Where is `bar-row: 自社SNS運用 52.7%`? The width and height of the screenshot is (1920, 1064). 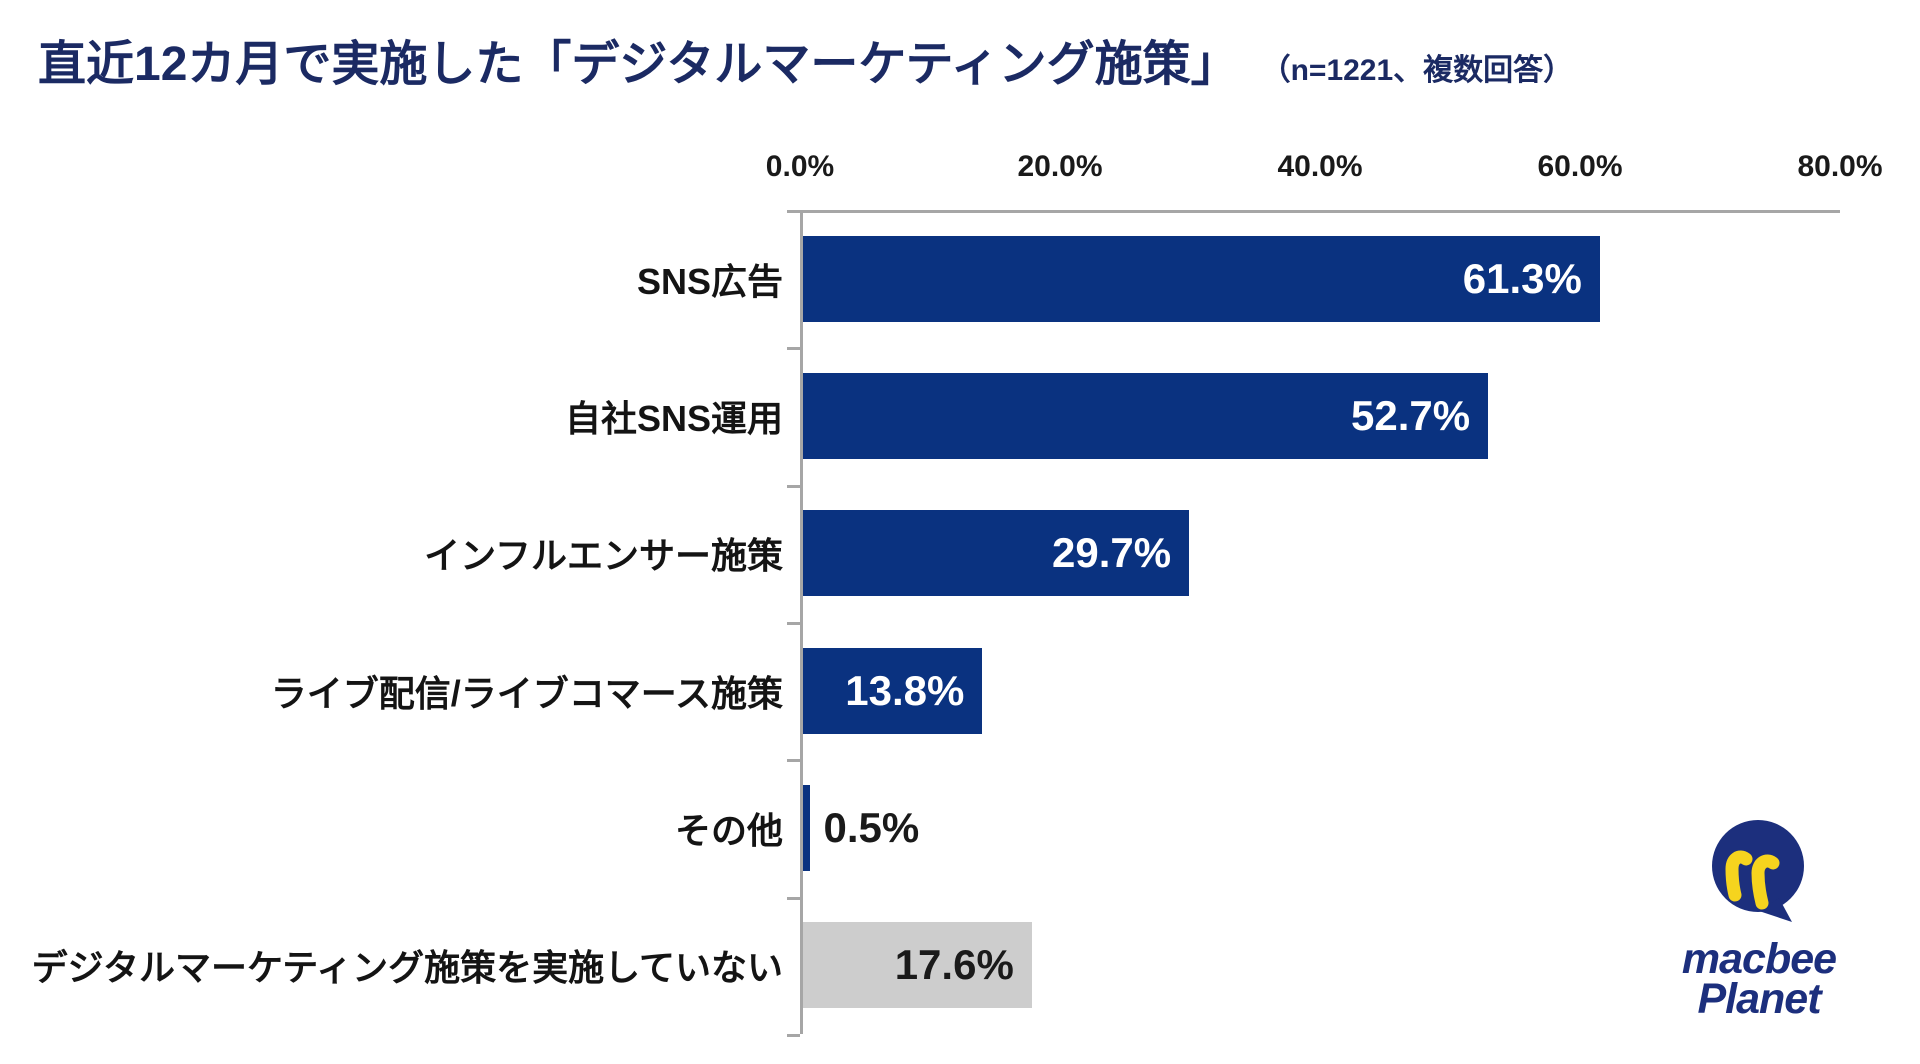
bar-row: 自社SNS運用 52.7% is located at coordinates (921, 415).